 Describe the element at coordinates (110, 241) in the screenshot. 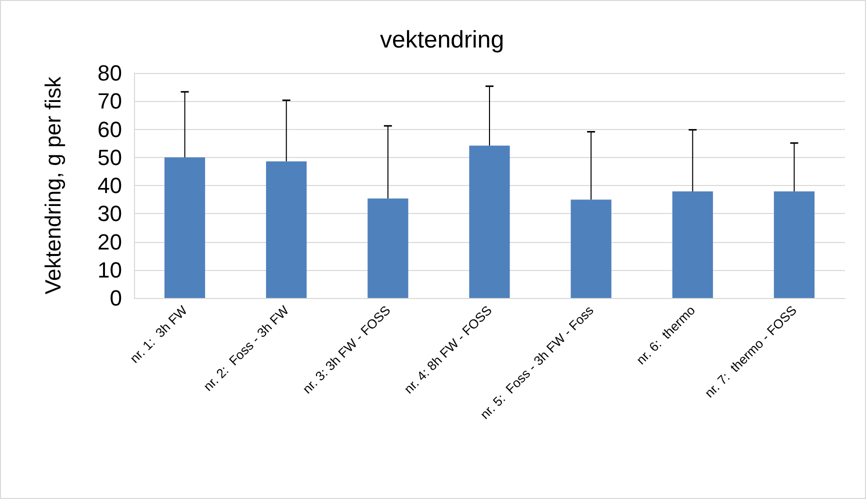

I see `y-tick-label: 20` at that location.